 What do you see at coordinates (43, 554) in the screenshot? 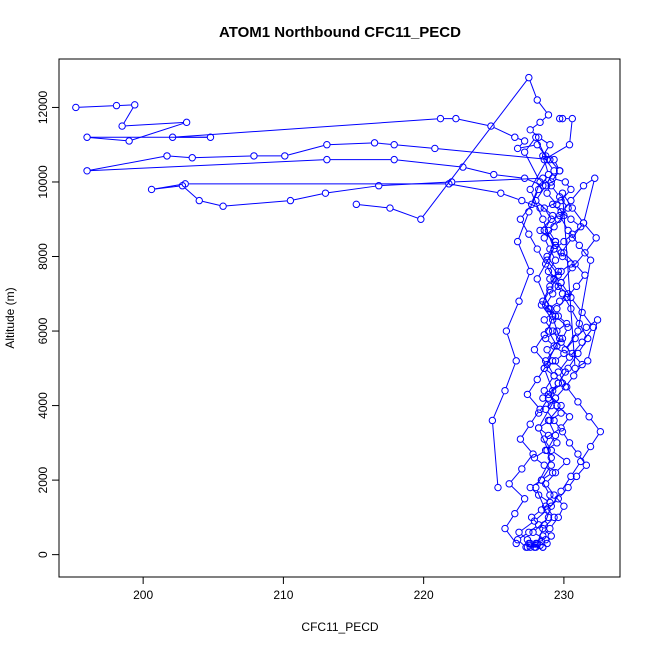
I see `y-tick-label: 0` at bounding box center [43, 554].